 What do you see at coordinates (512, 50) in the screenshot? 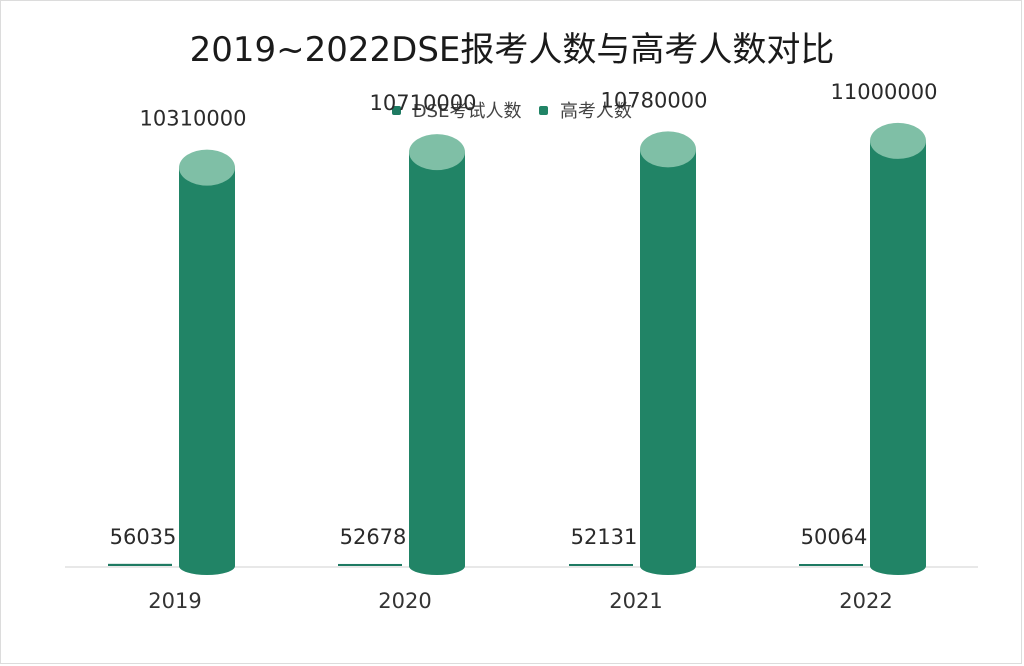
I see `chart-title: 2019~2022DSE报考人数与高考人数对比` at bounding box center [512, 50].